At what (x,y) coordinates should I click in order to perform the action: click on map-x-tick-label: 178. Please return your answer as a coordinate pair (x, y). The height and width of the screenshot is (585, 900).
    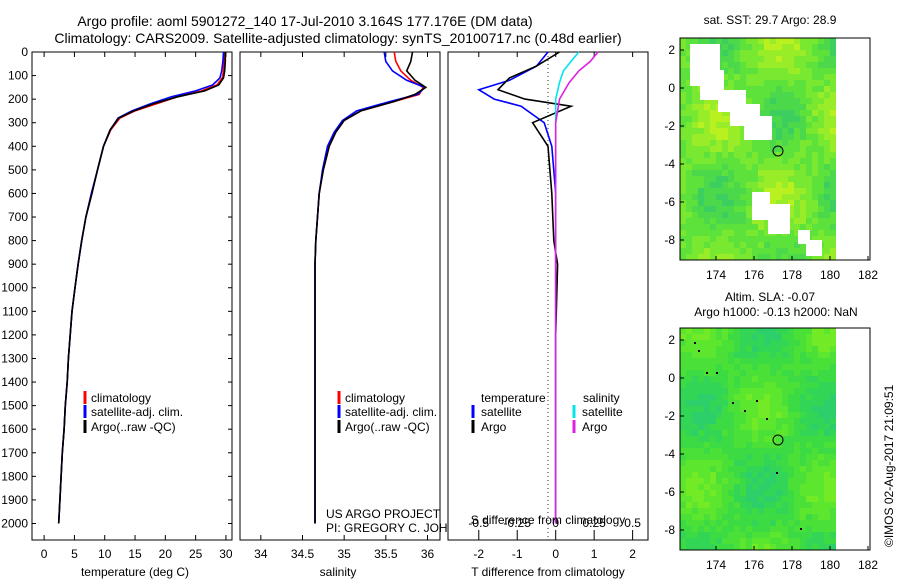
    Looking at the image, I should click on (792, 275).